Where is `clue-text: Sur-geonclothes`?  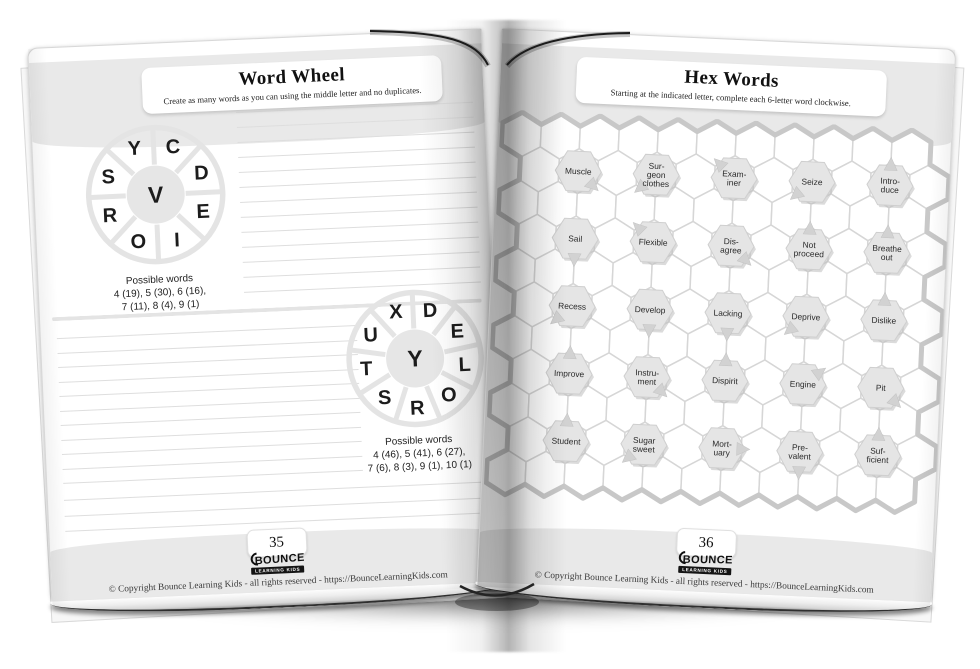
clue-text: Sur-geonclothes is located at coordinates (656, 174).